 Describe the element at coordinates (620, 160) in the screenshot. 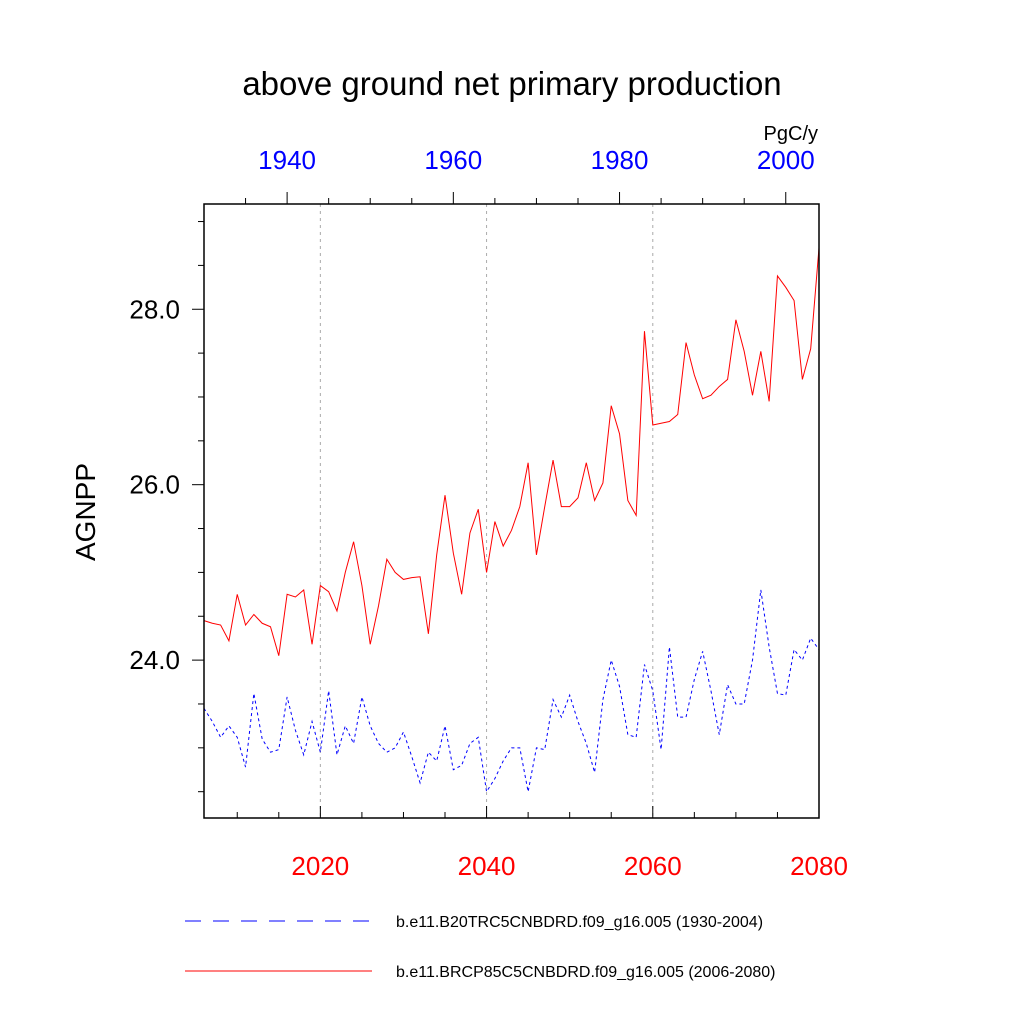

I see `x-tick-label-top-2: 1980` at that location.